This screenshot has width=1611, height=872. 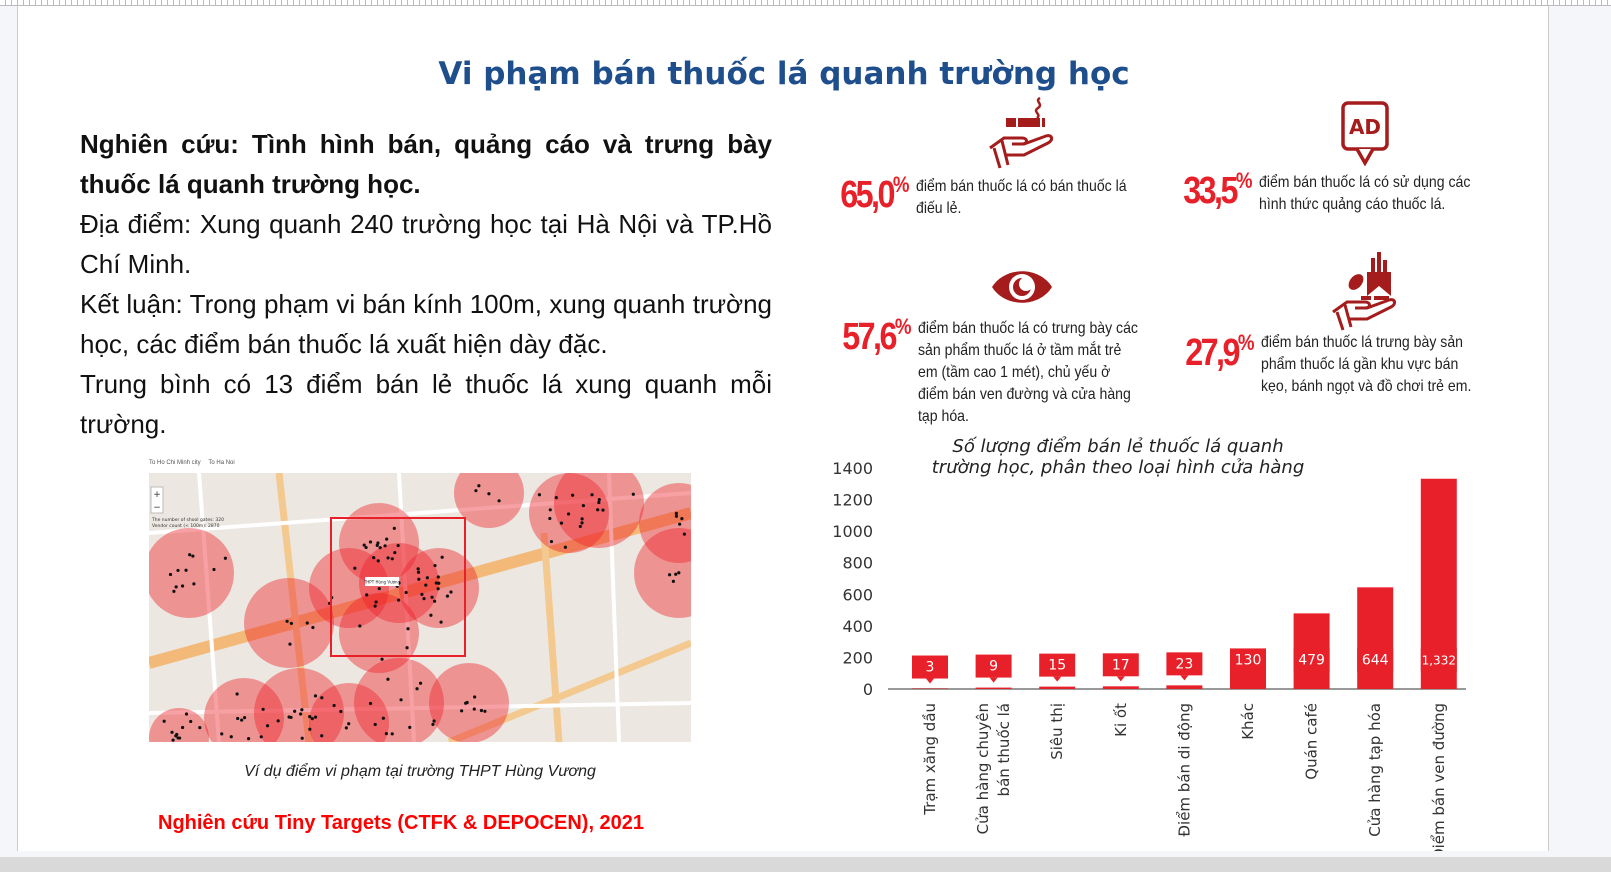 I want to click on y-tick-label: 1400, so click(x=852, y=468).